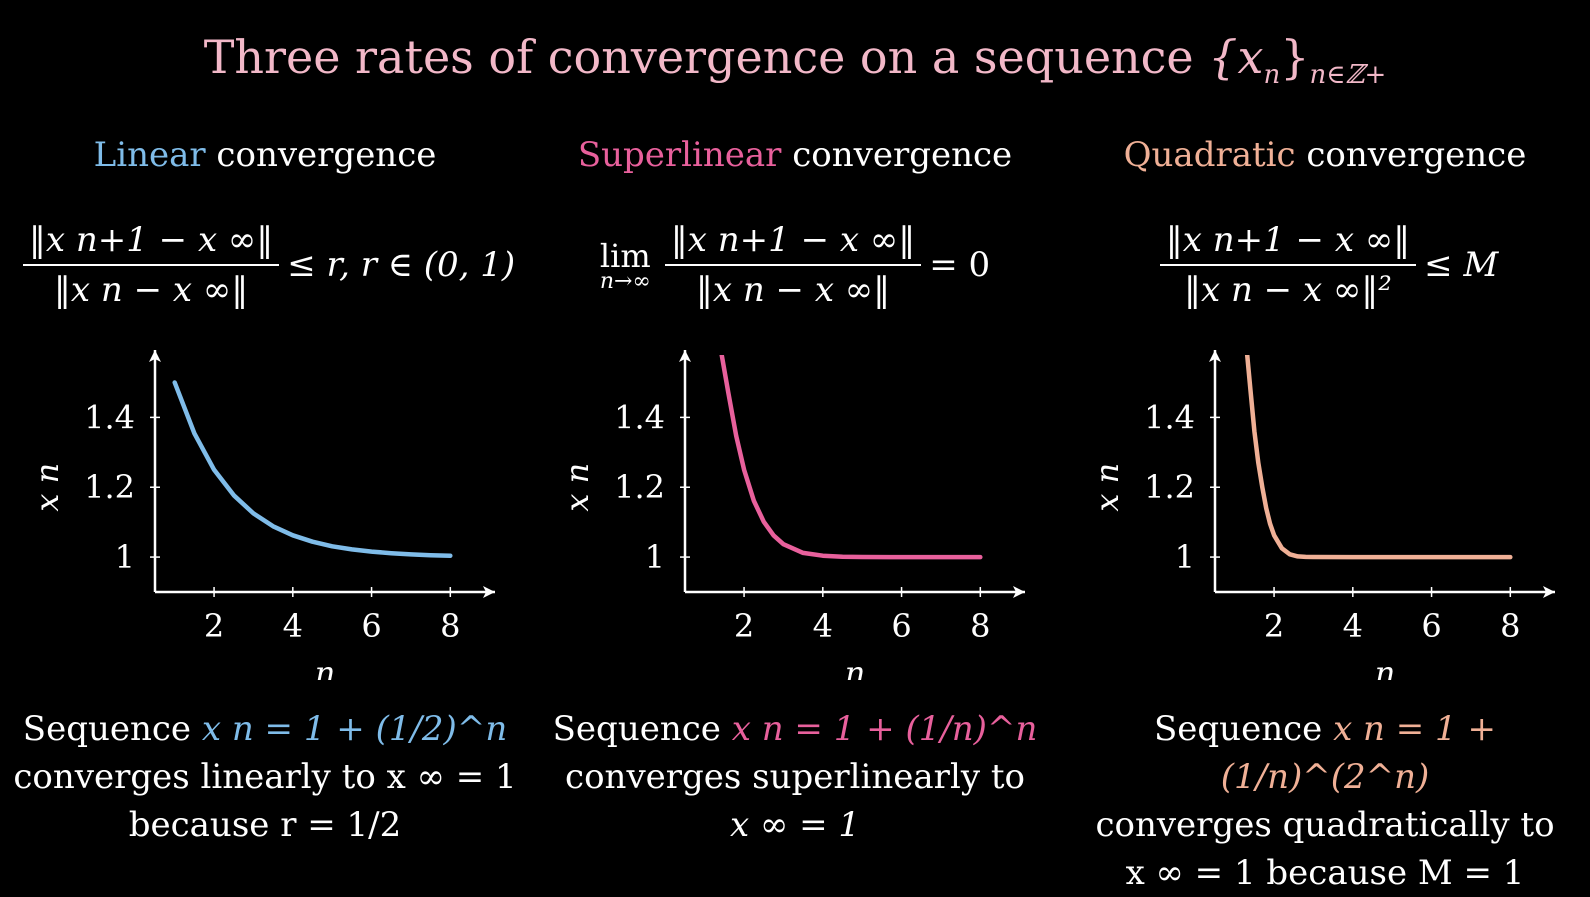 Image resolution: width=1590 pixels, height=897 pixels. I want to click on panel-heading-quadratic: Quadratic convergence, so click(1325, 155).